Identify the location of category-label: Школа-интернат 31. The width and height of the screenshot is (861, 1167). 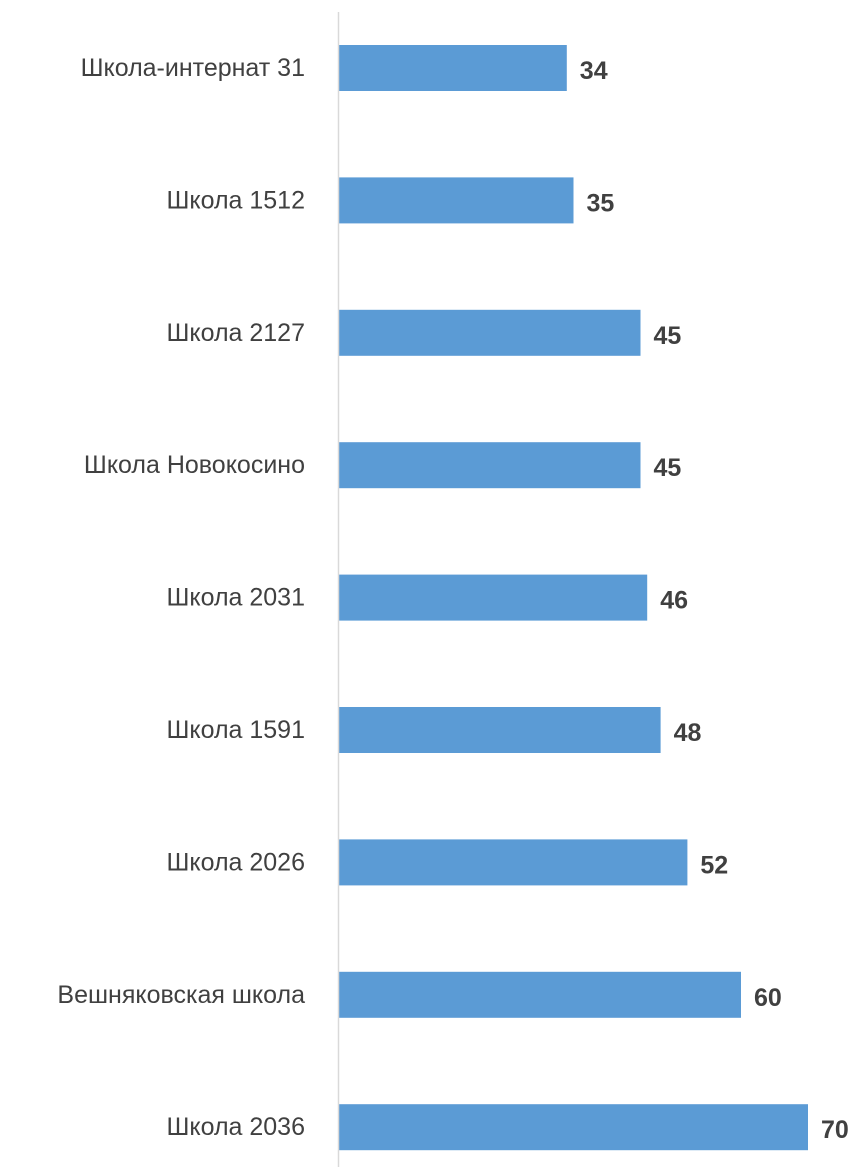
(193, 68).